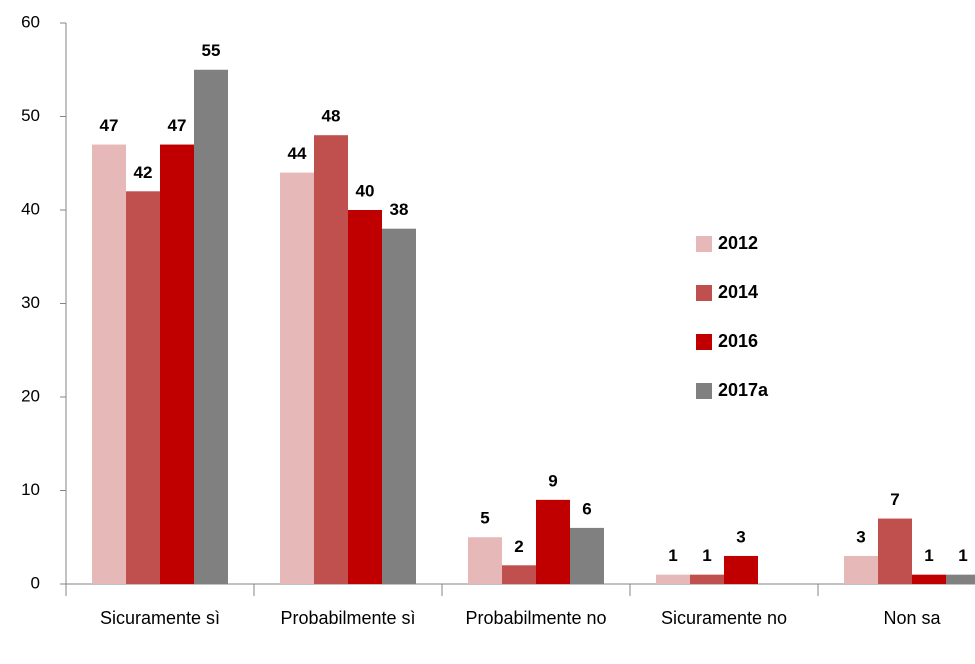  What do you see at coordinates (399, 209) in the screenshot?
I see `value-label: 38` at bounding box center [399, 209].